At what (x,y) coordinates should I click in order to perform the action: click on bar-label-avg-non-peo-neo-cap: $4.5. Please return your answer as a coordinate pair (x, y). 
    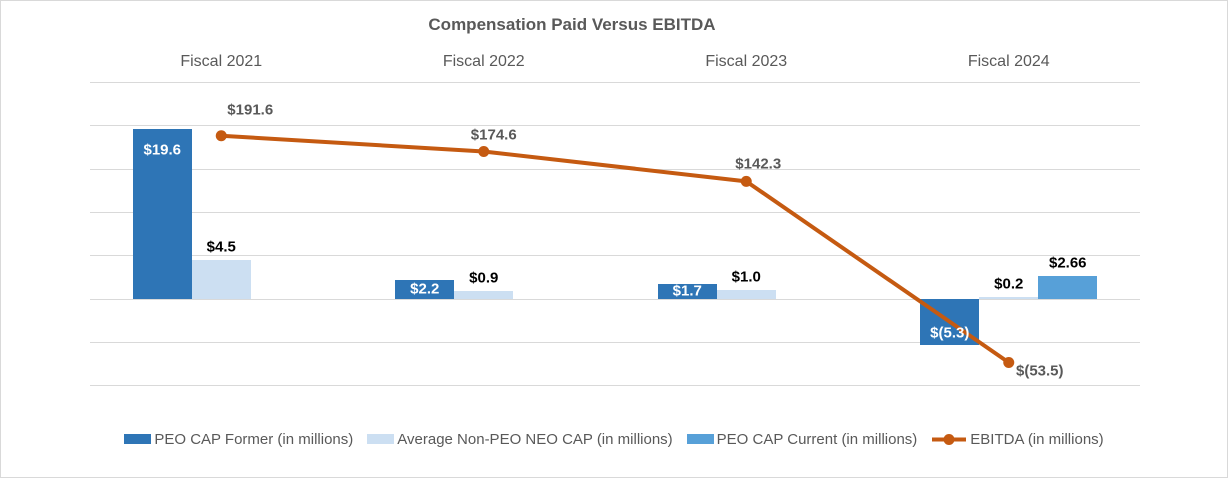
    Looking at the image, I should click on (221, 247).